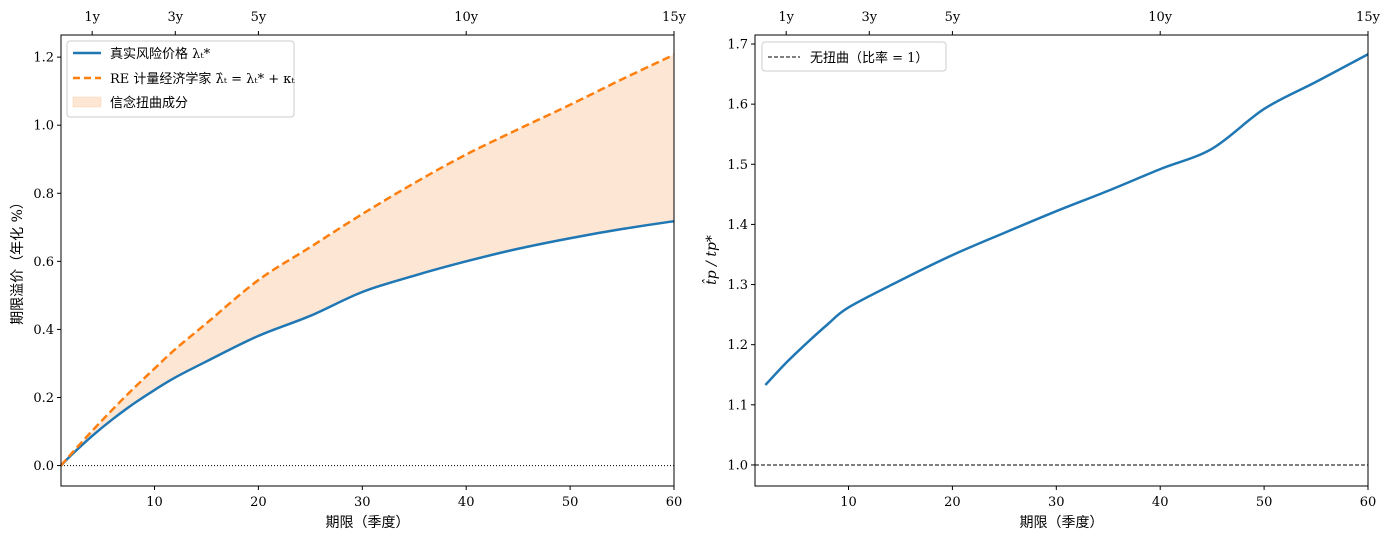 The image size is (1390, 539). What do you see at coordinates (737, 165) in the screenshot?
I see `y-tick-label: 1.5` at bounding box center [737, 165].